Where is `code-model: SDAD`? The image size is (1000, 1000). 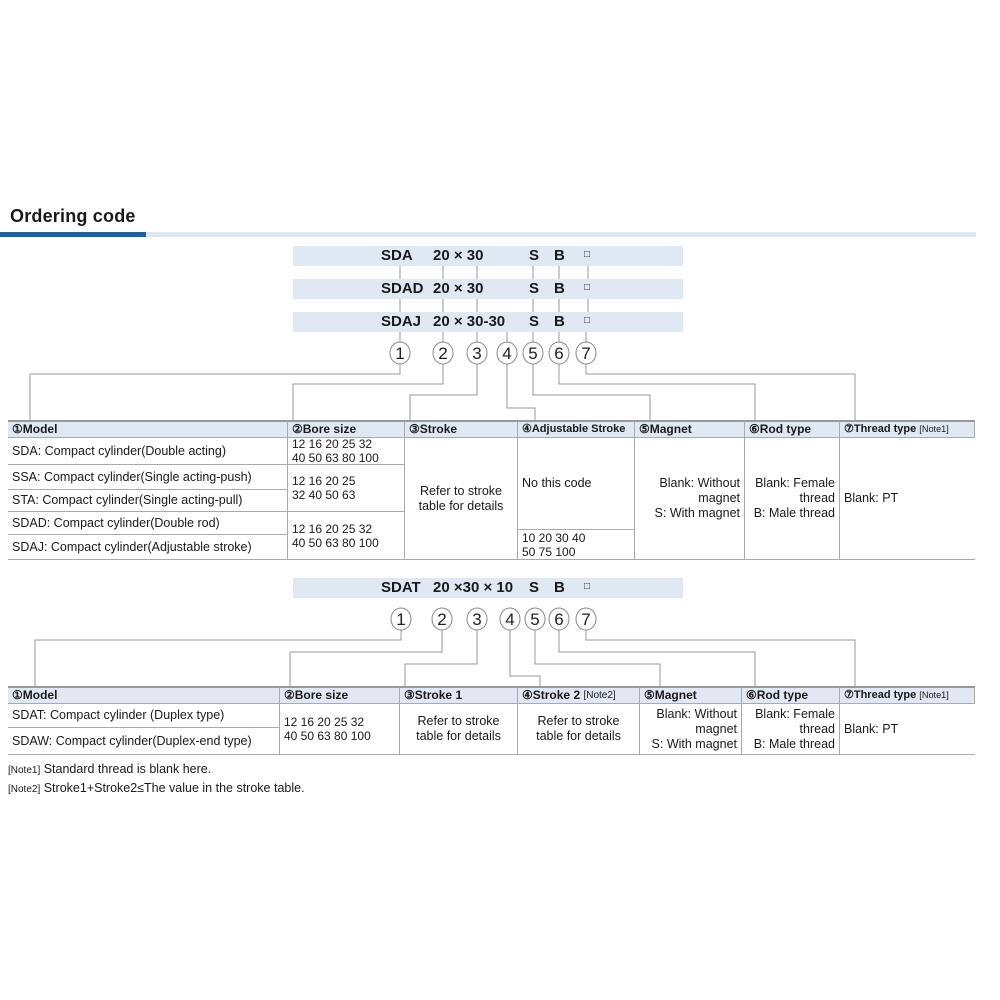 code-model: SDAD is located at coordinates (402, 288).